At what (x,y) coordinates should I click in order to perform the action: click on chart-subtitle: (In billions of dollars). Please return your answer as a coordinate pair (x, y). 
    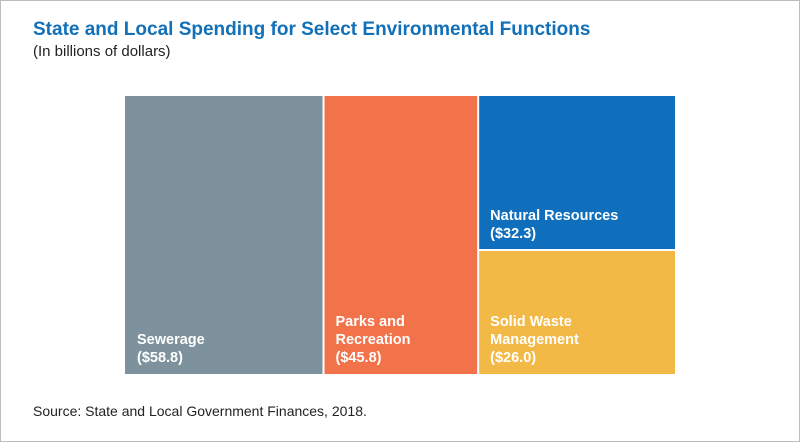
    Looking at the image, I should click on (102, 51).